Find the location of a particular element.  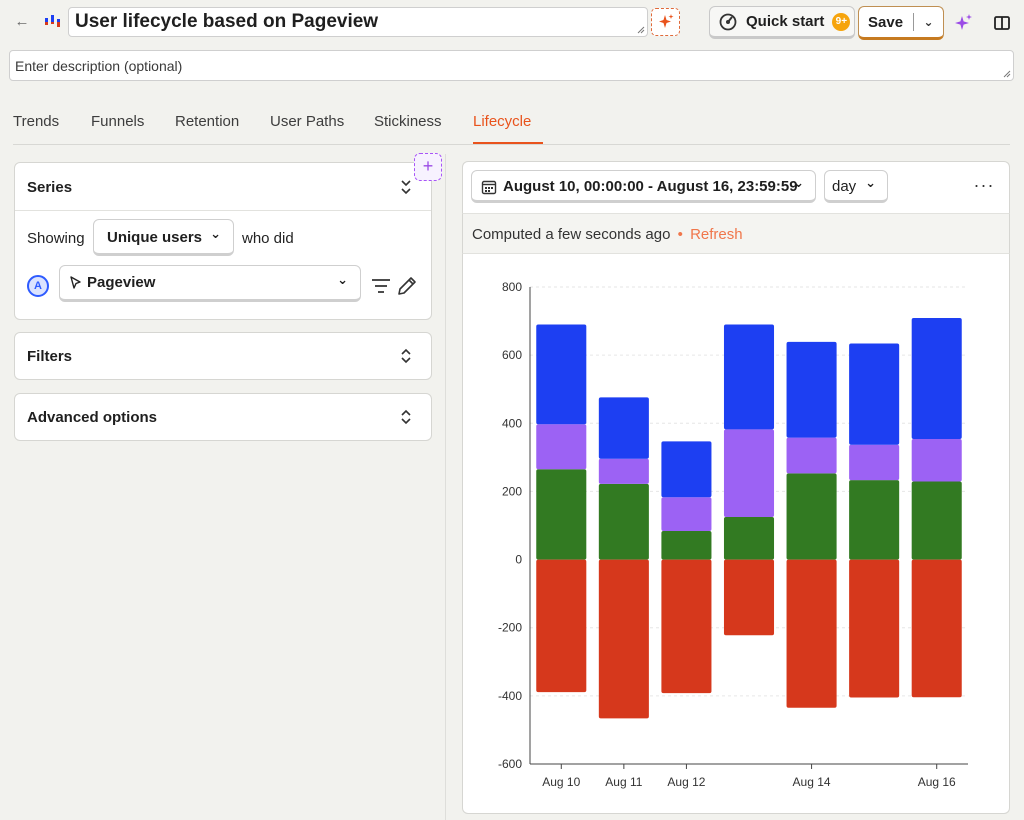

tab-trends: Trends is located at coordinates (36, 121).